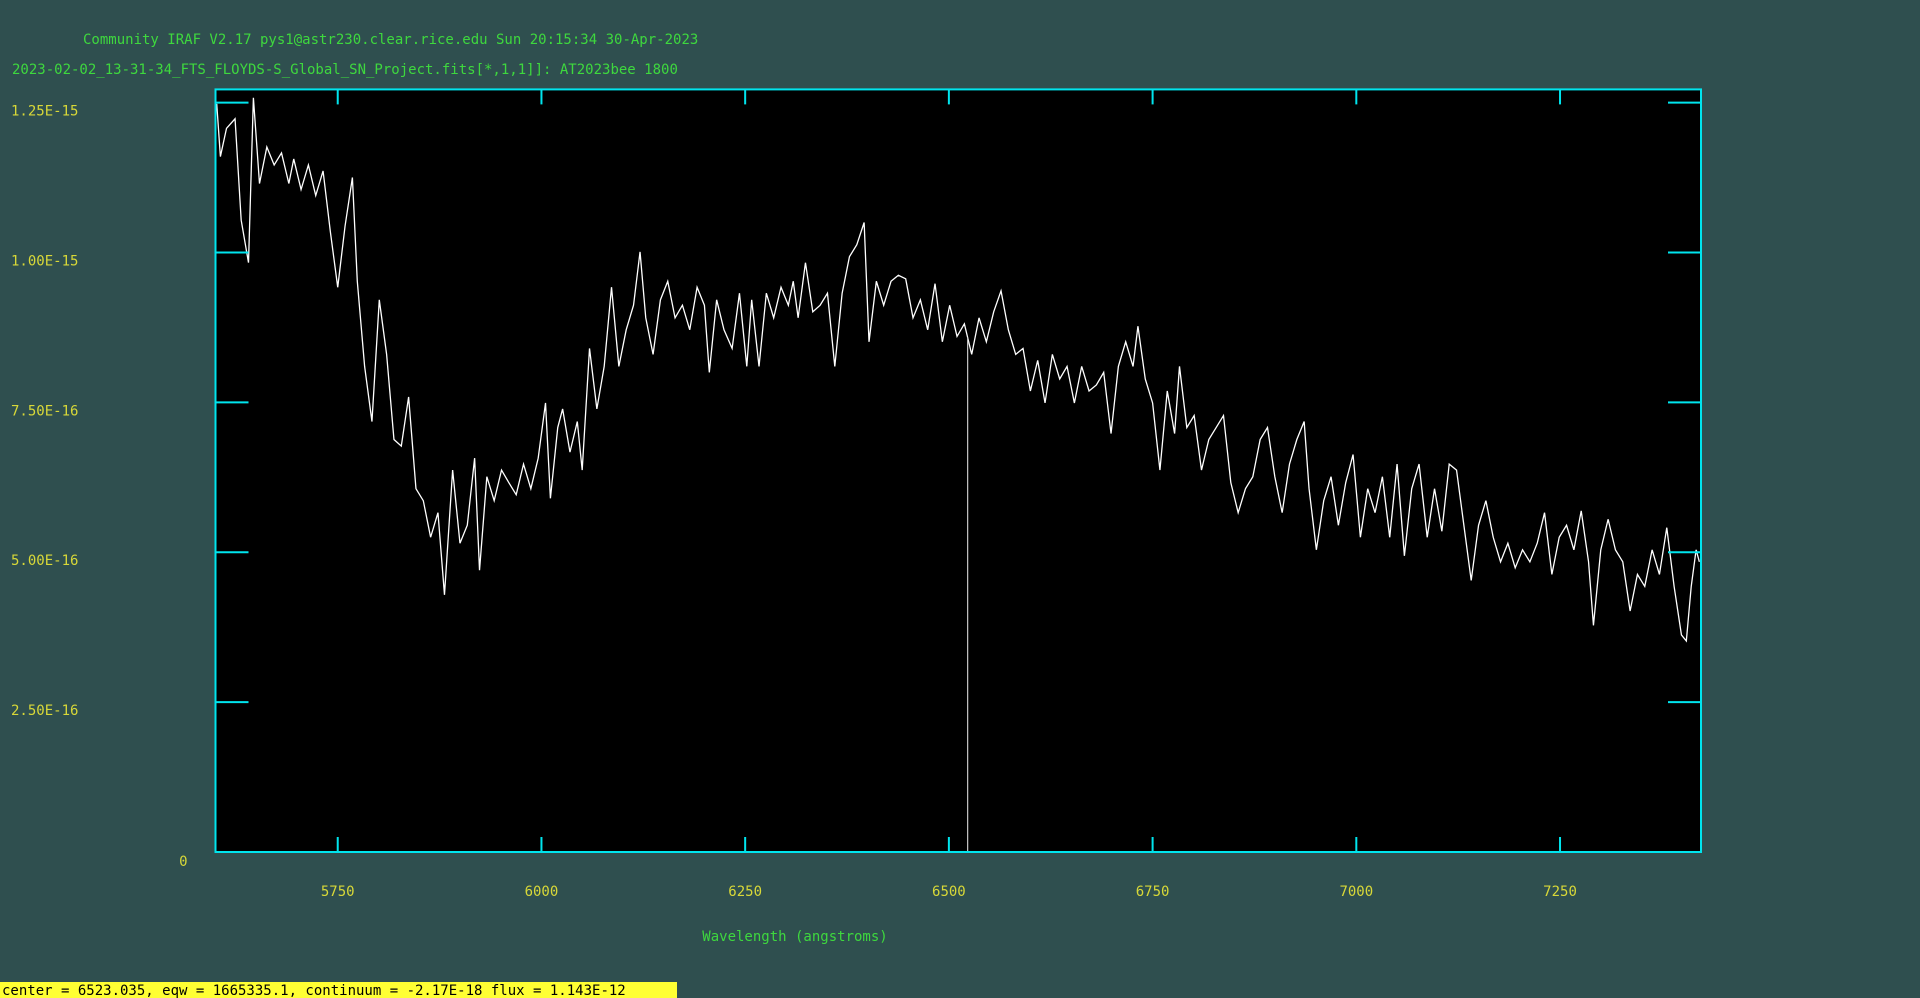 The image size is (1920, 998). I want to click on x-tick-label: 6000, so click(542, 892).